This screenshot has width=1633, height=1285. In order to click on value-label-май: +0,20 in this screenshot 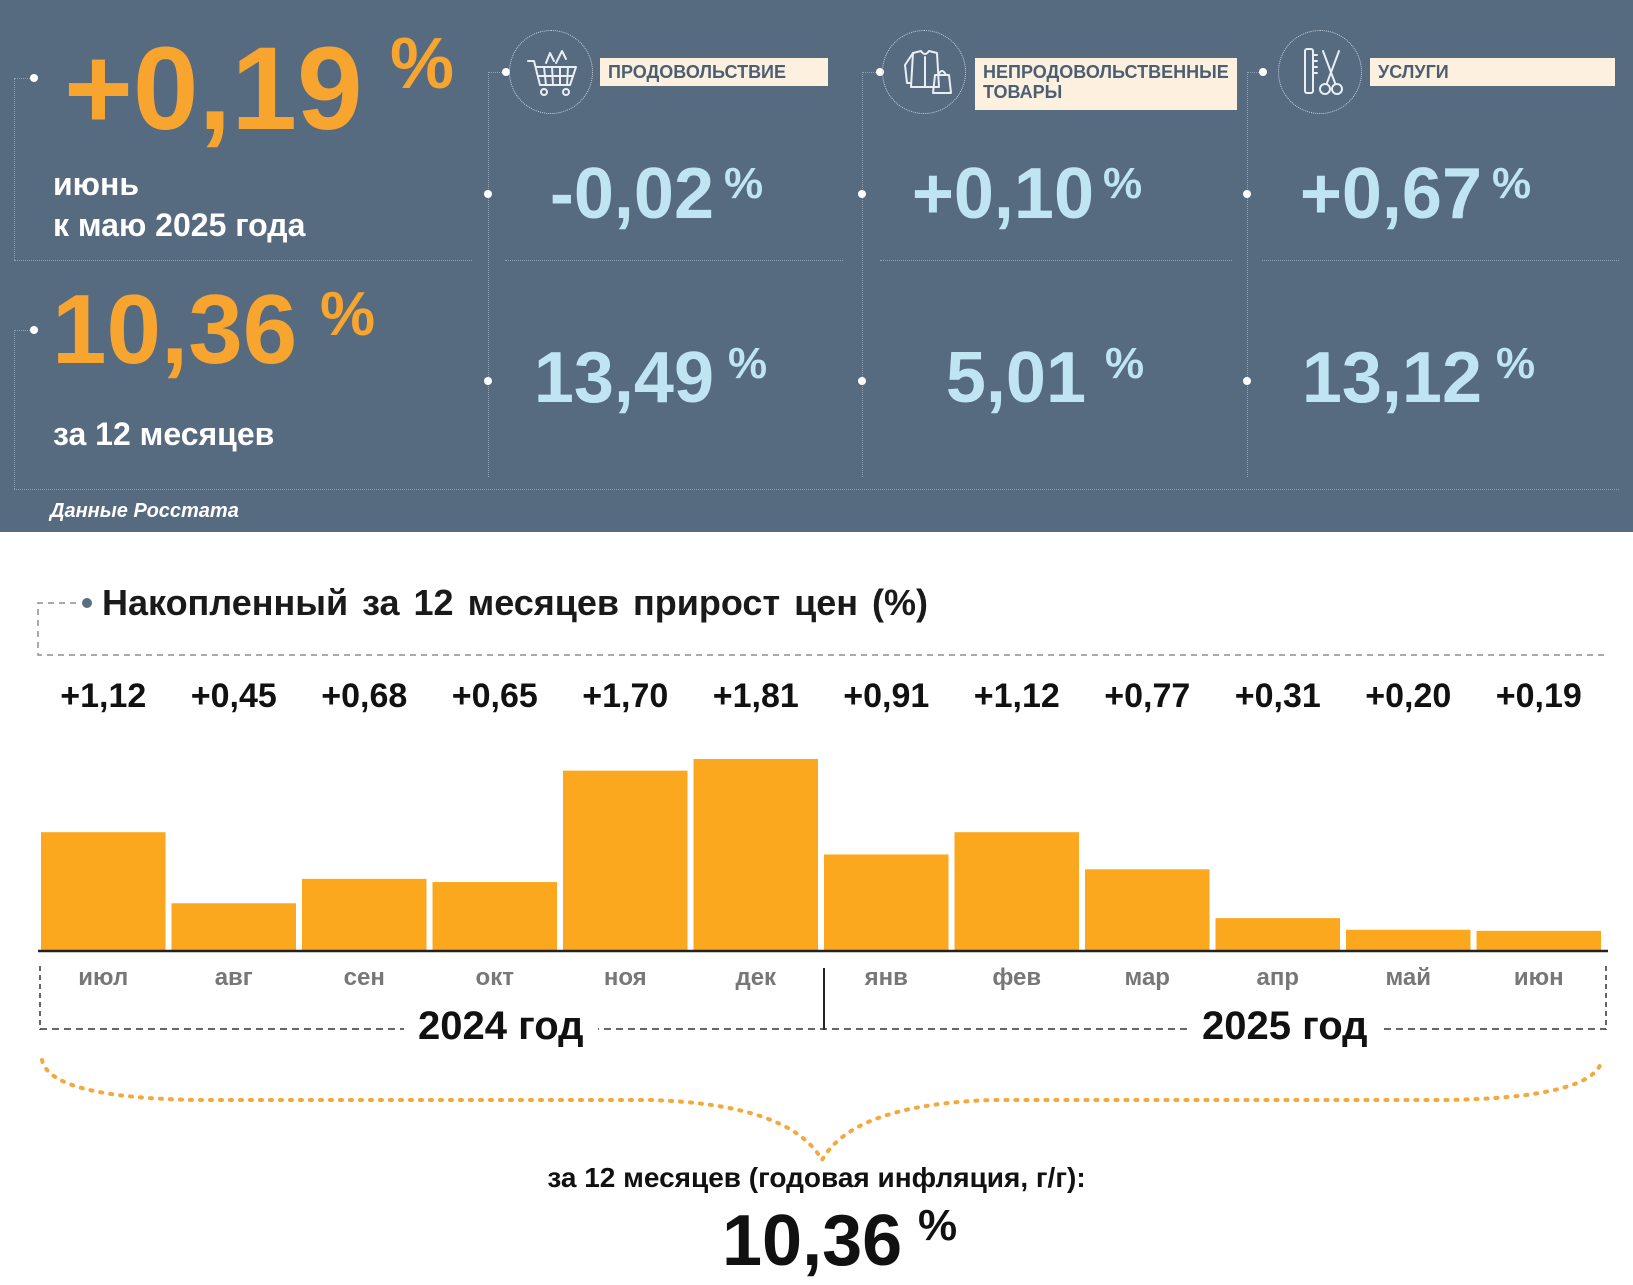, I will do `click(1408, 696)`.